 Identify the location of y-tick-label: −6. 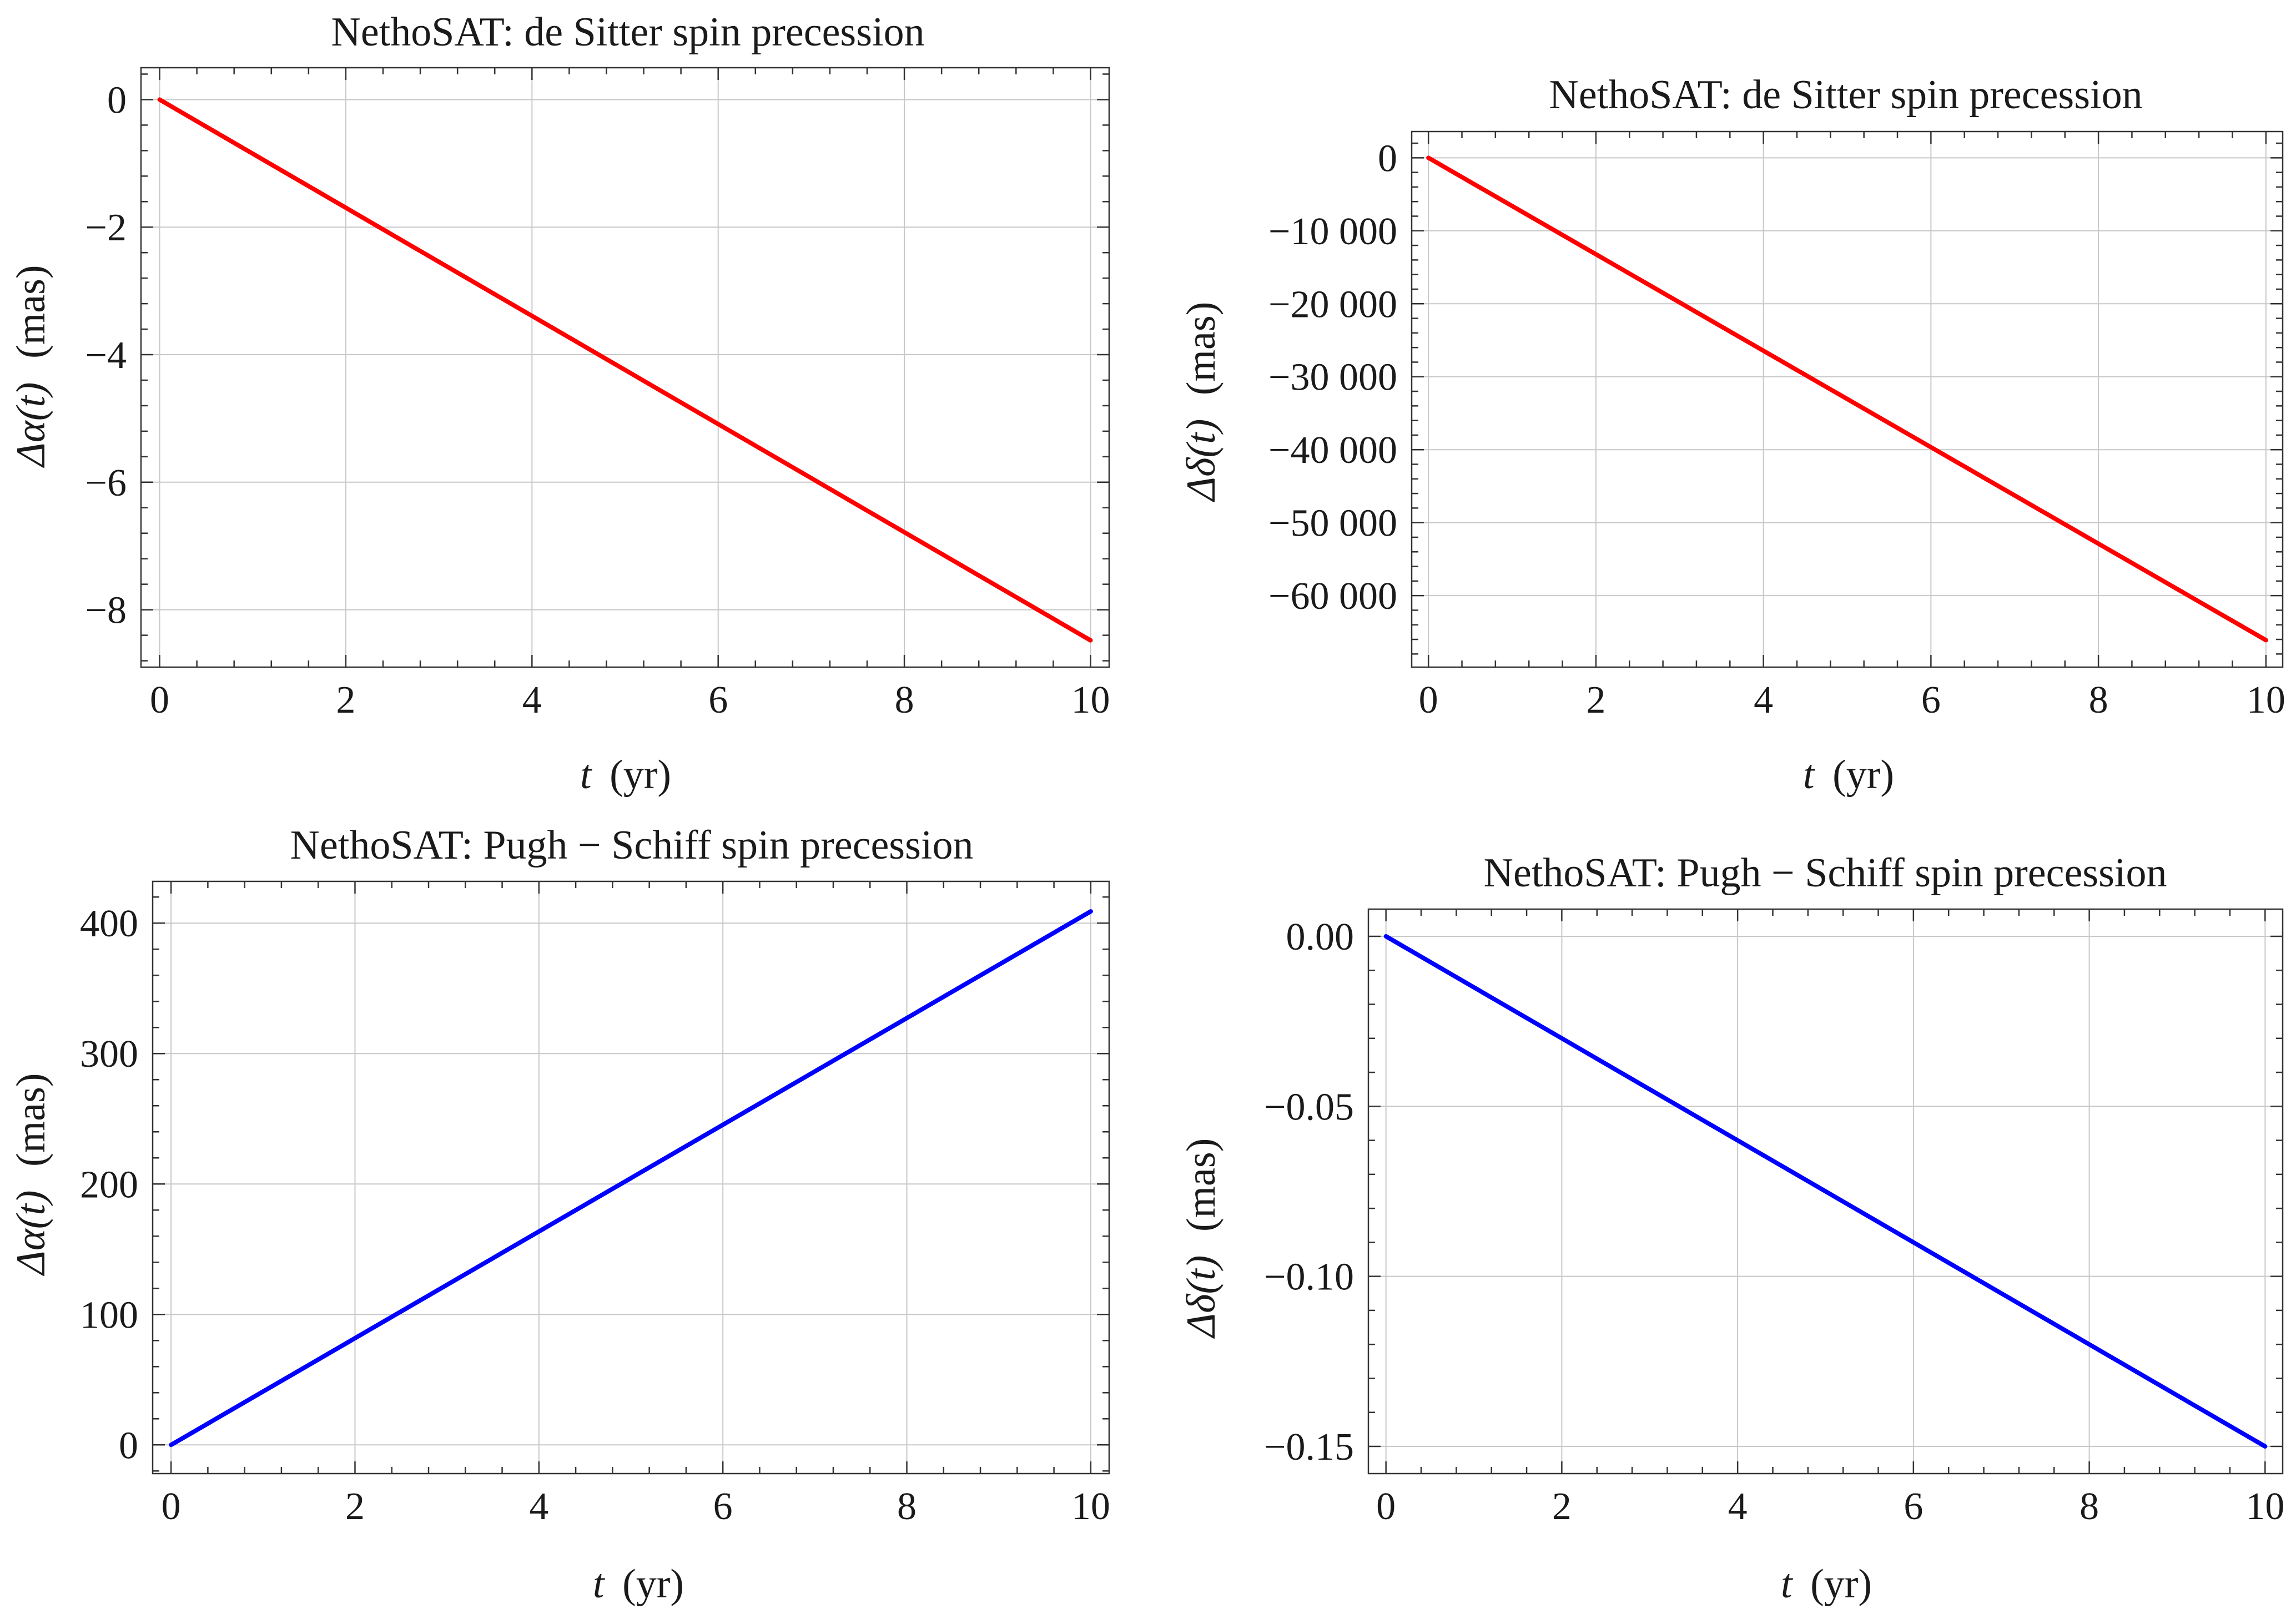
(106, 483).